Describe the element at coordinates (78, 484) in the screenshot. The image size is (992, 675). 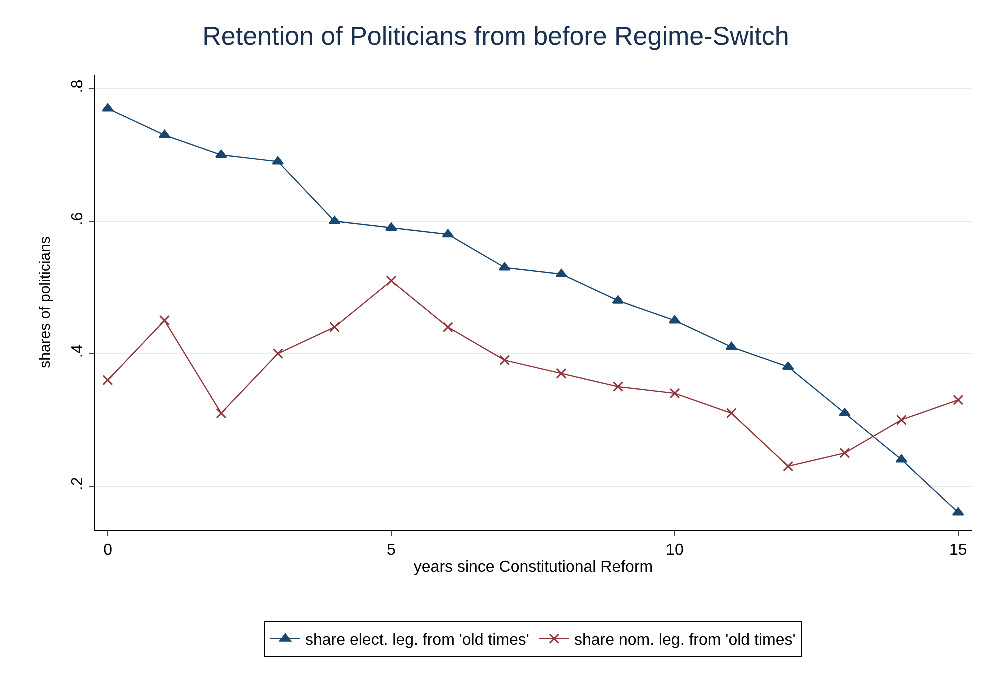
I see `y-tick-label: .2` at that location.